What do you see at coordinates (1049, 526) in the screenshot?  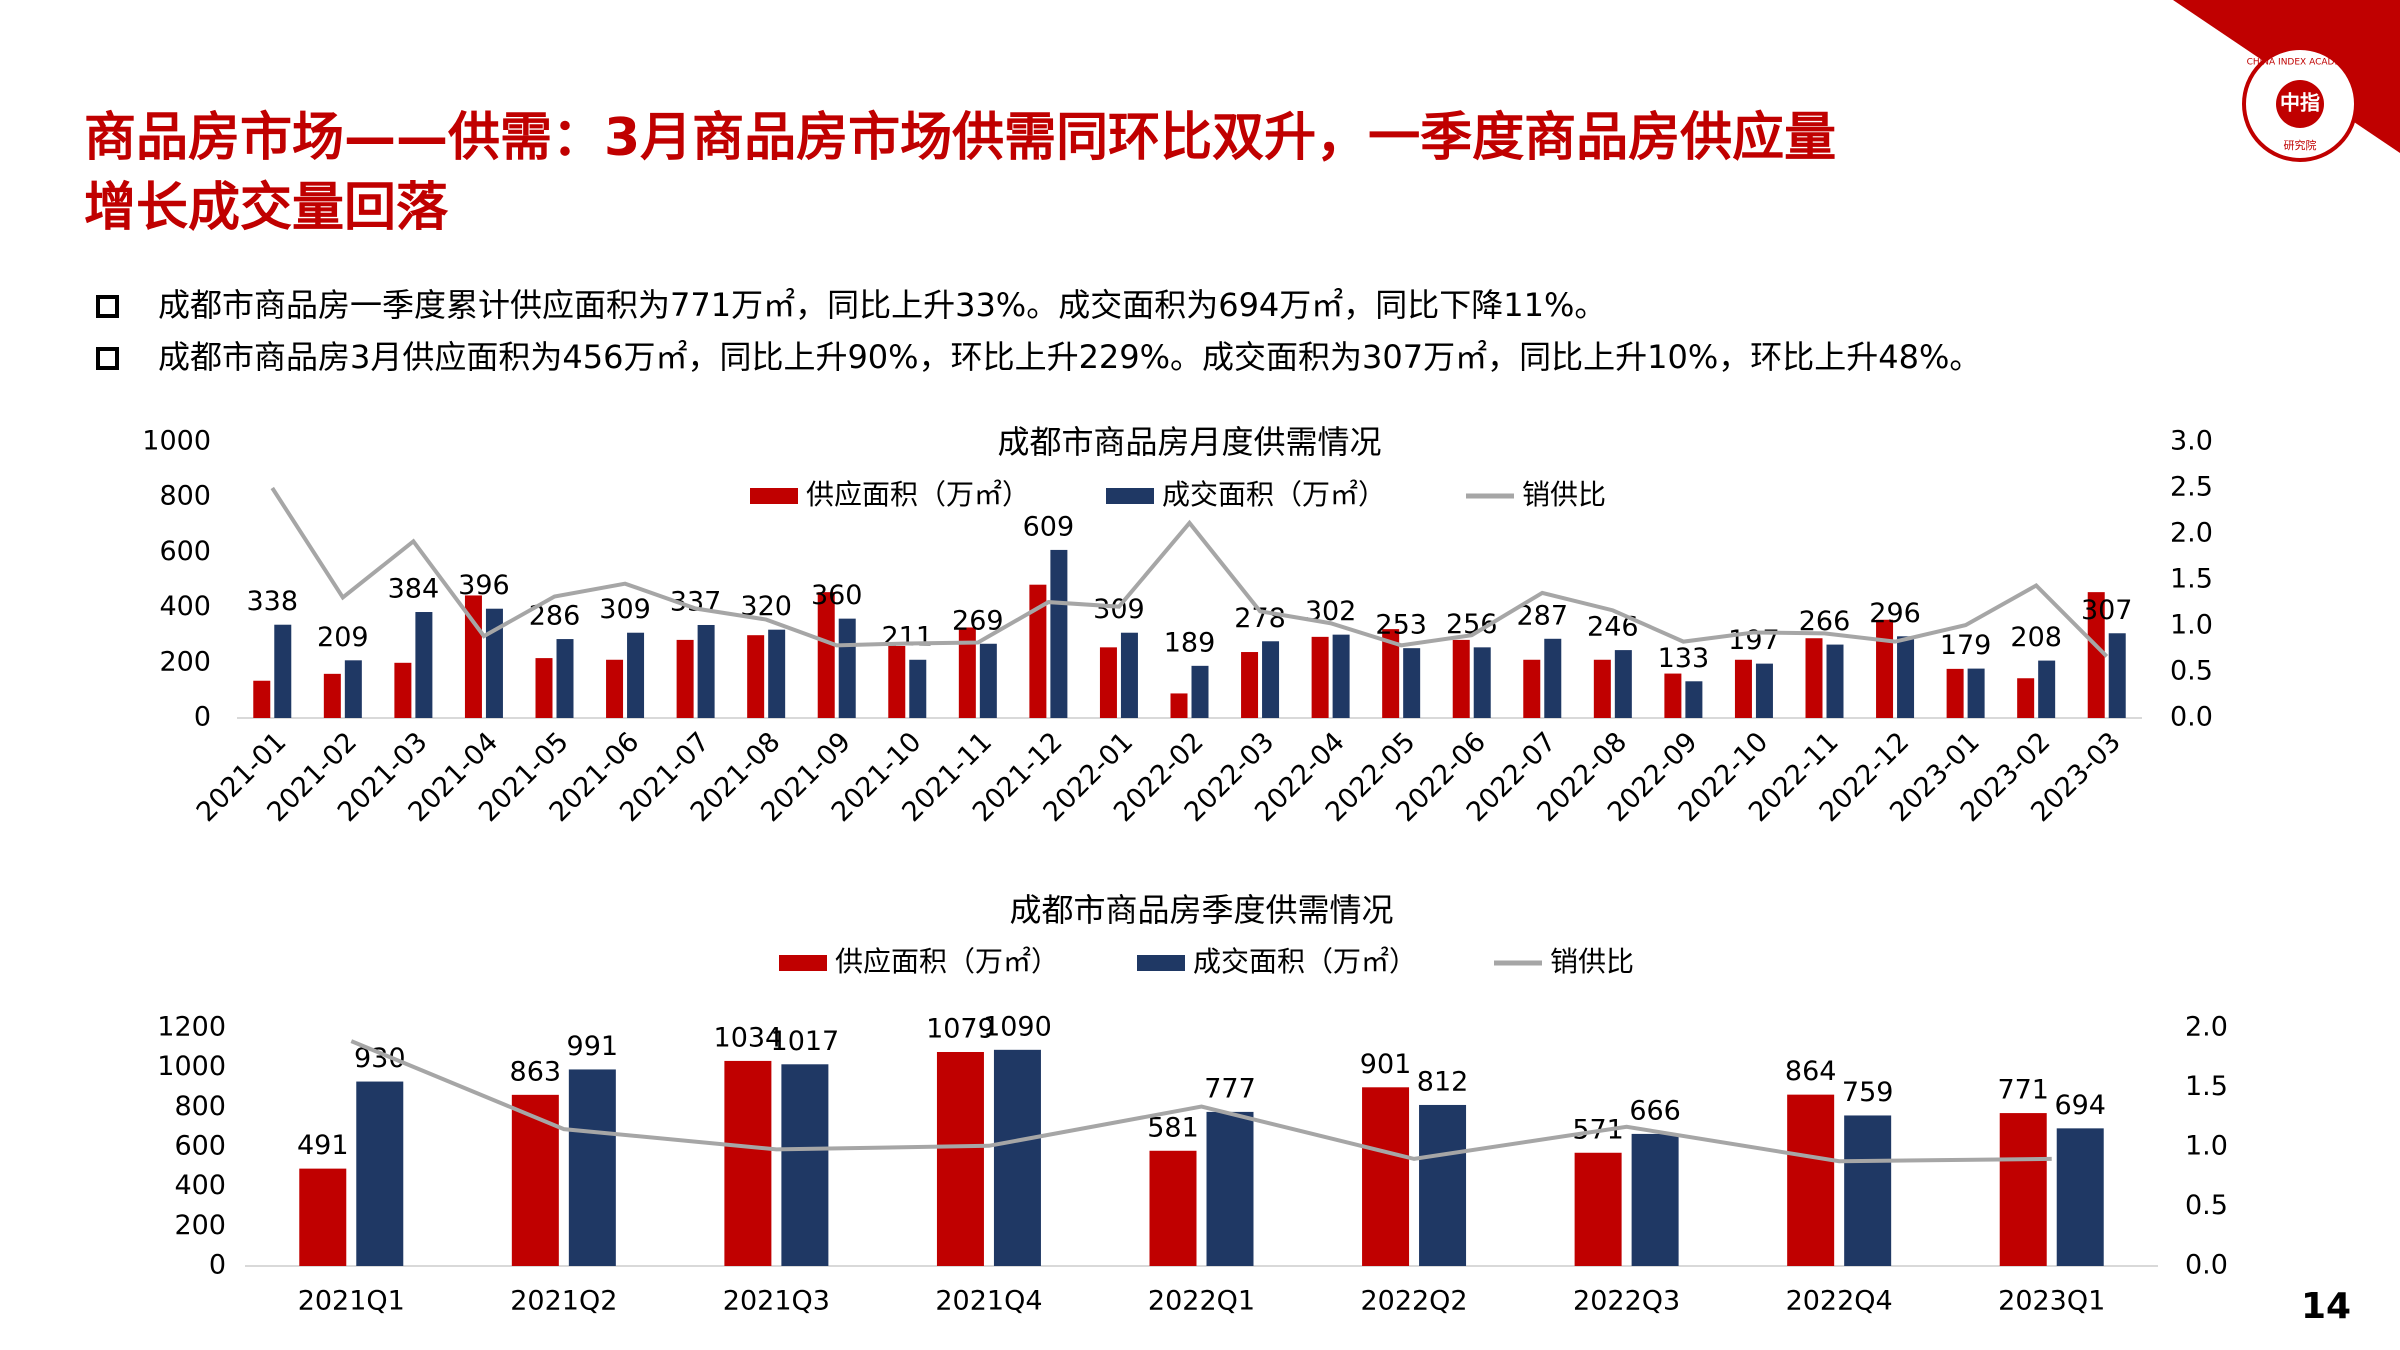 I see `value-label: 609` at bounding box center [1049, 526].